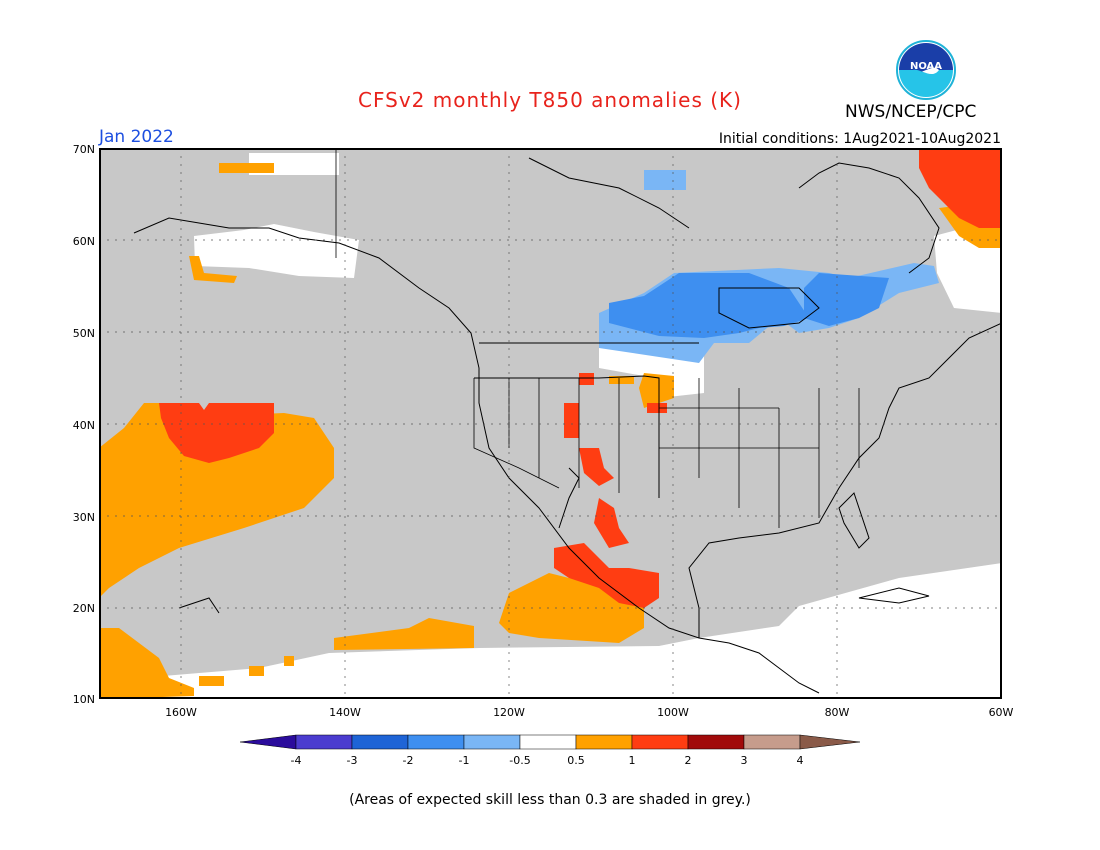  Describe the element at coordinates (911, 112) in the screenshot. I see `organization-label: NWS/NCEP/CPC` at that location.